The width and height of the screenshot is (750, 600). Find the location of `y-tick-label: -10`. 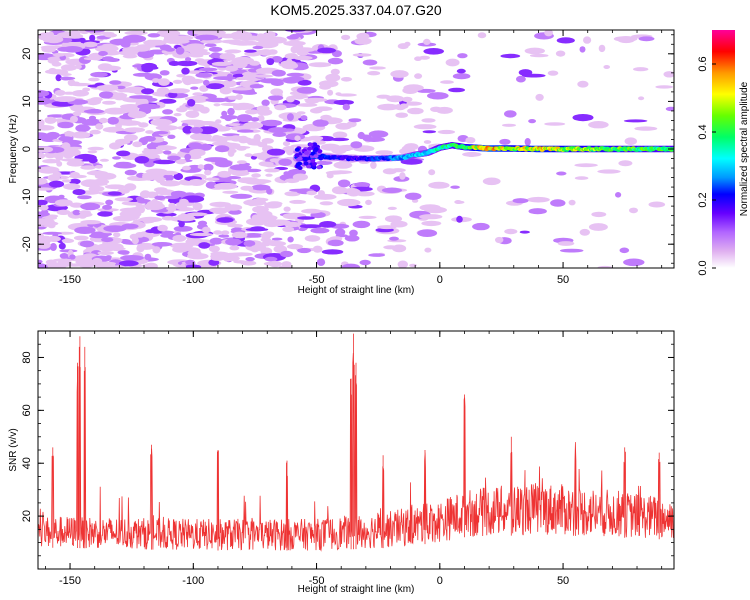

y-tick-label: -10 is located at coordinates (27, 197).